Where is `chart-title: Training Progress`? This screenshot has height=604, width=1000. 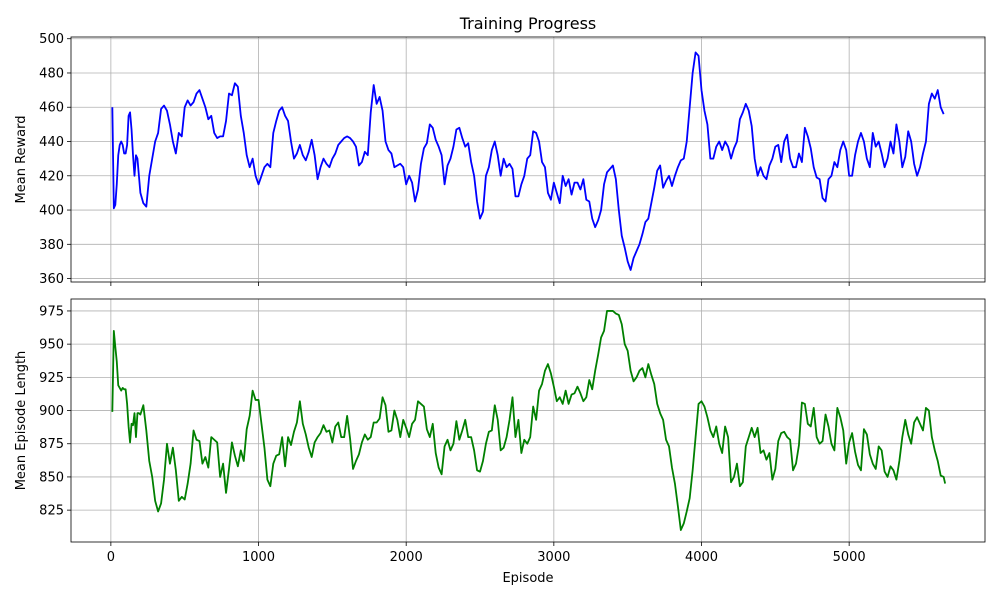
chart-title: Training Progress is located at coordinates (528, 23).